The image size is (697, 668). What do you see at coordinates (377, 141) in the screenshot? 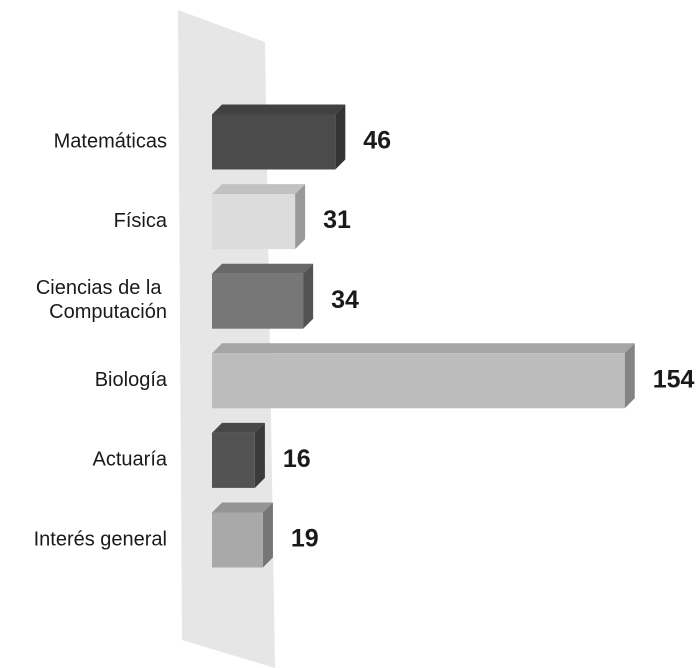
I see `value-label: 46` at bounding box center [377, 141].